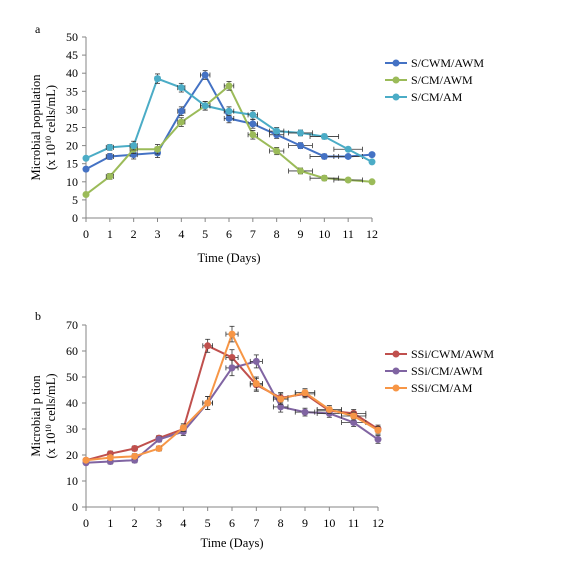 The image size is (579, 566). Describe the element at coordinates (36, 416) in the screenshot. I see `y-axis-title-line-1: Microbial p tion` at that location.